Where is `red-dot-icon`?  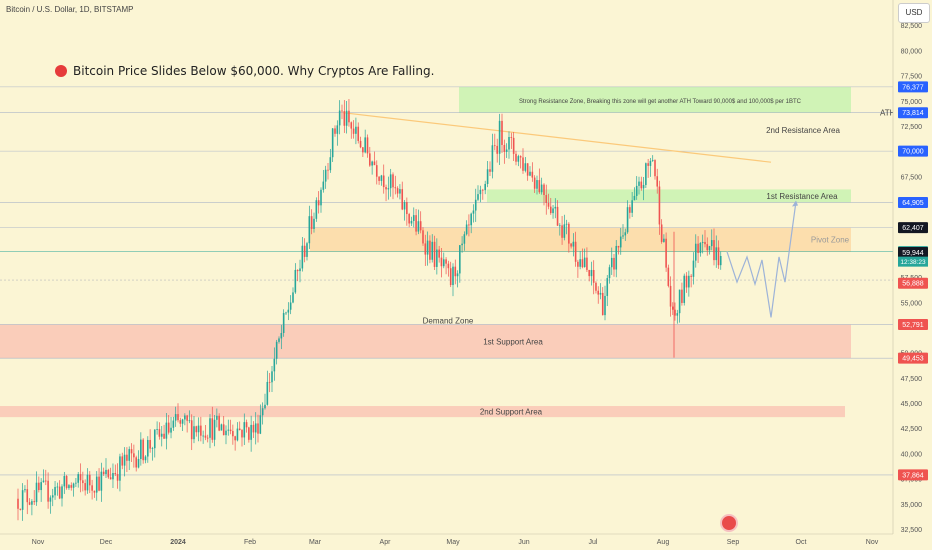 red-dot-icon is located at coordinates (61, 71).